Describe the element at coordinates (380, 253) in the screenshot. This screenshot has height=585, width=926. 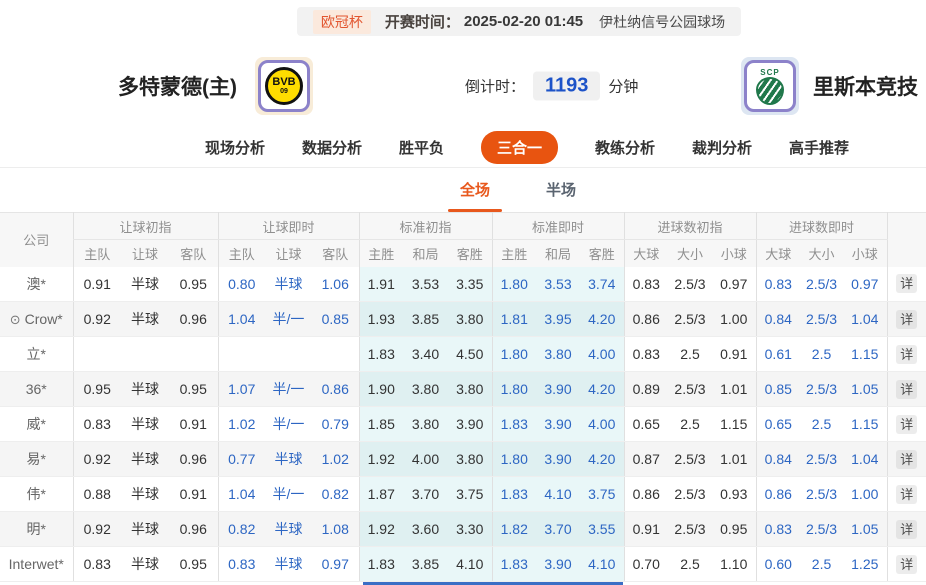
I see `subcol-header: 主胜` at that location.